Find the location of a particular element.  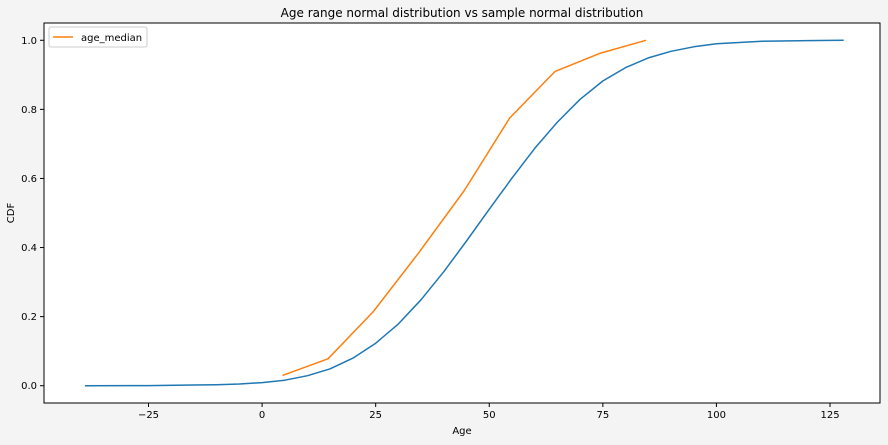

legend: age_median is located at coordinates (98, 37).